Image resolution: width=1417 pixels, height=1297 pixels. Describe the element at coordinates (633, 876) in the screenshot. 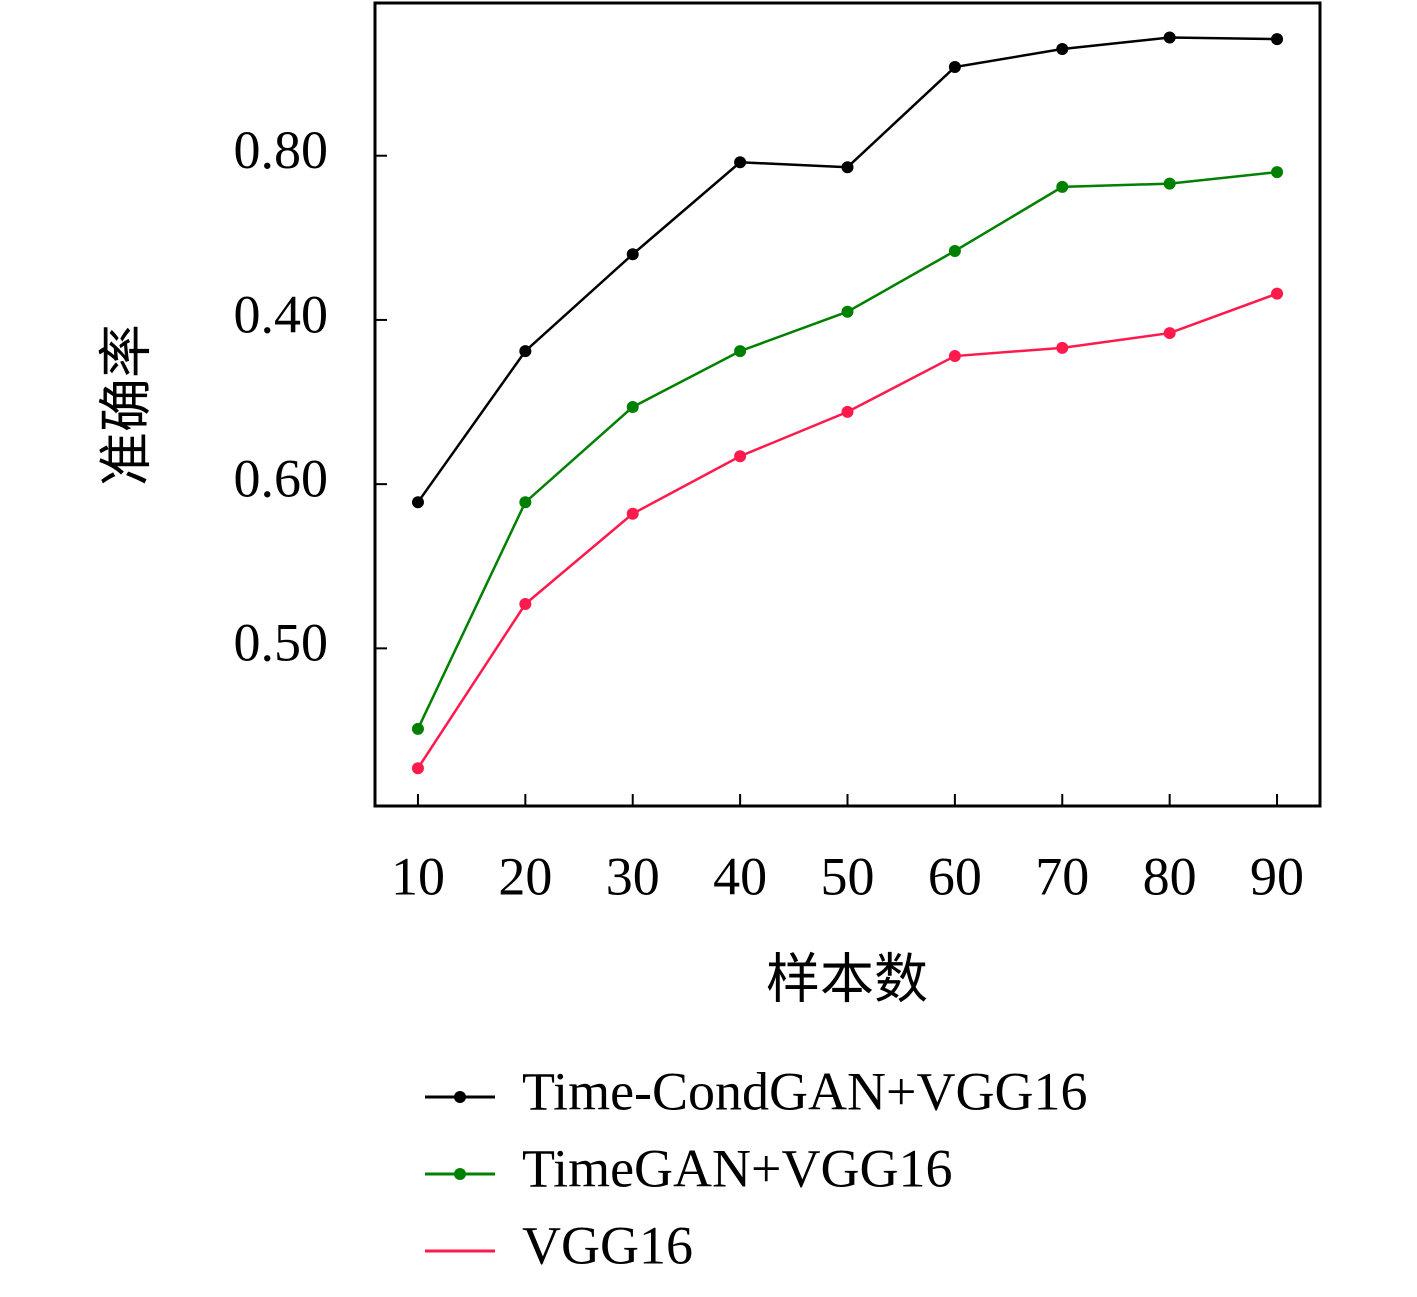

I see `x-tick-label: 30` at that location.